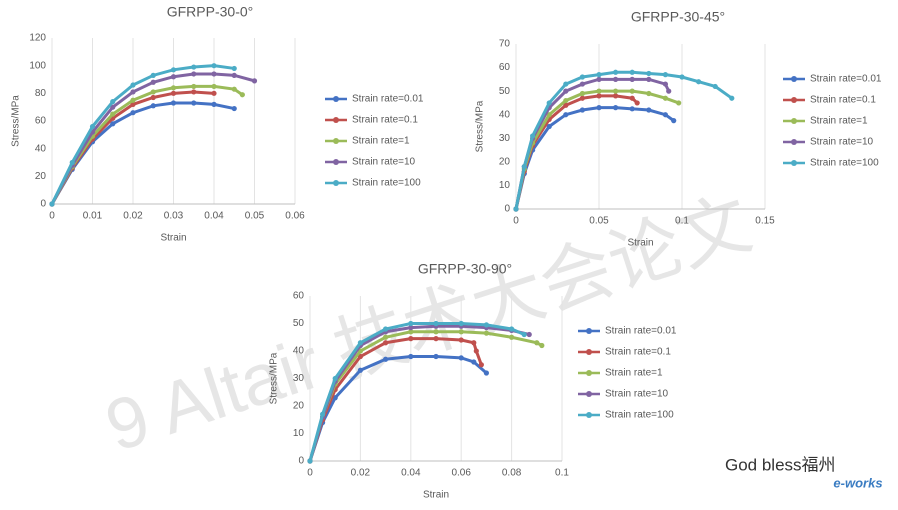 This screenshot has width=898, height=510. Describe the element at coordinates (295, 216) in the screenshot. I see `x-tick-label: 0.06` at that location.